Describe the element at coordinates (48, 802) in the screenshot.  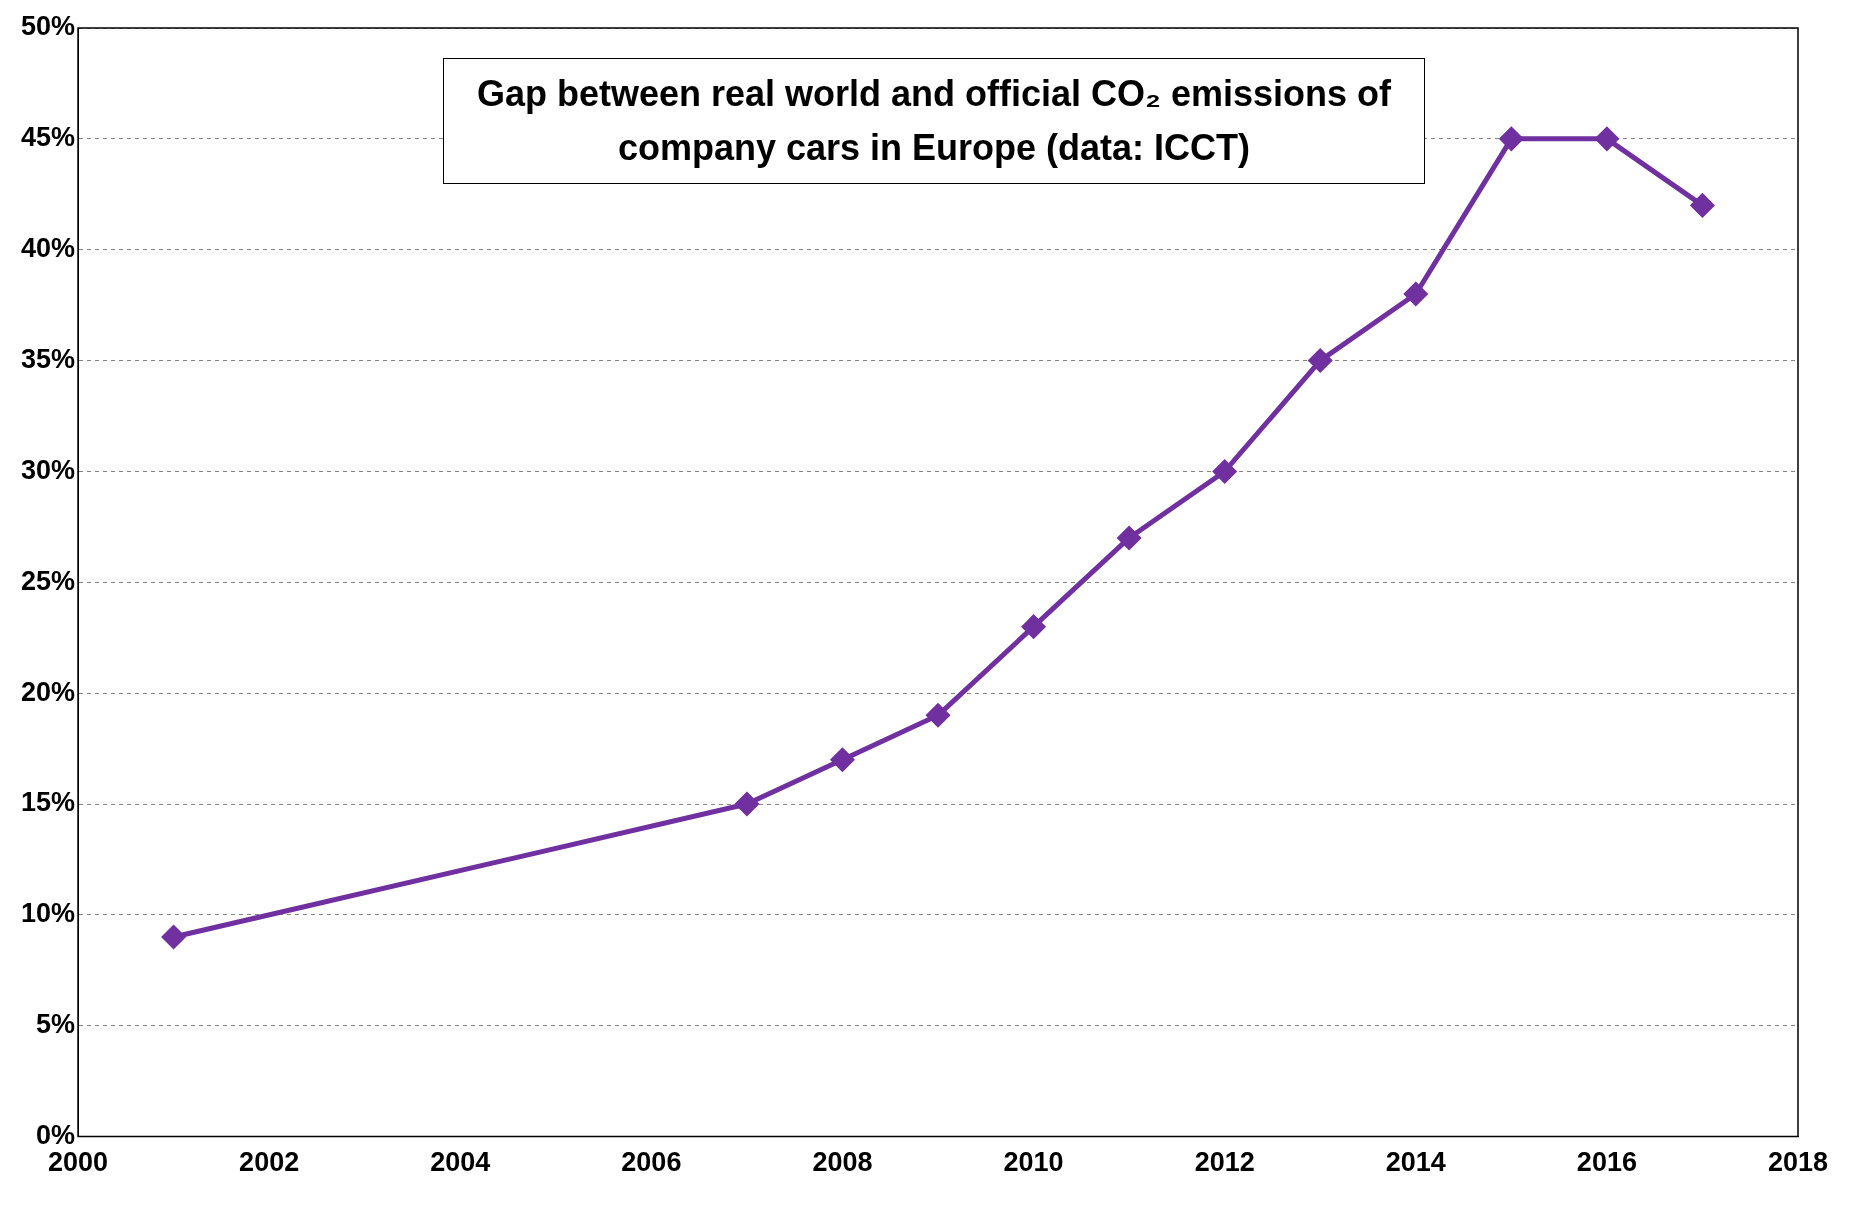
I see `y-tick-label: 15%` at that location.